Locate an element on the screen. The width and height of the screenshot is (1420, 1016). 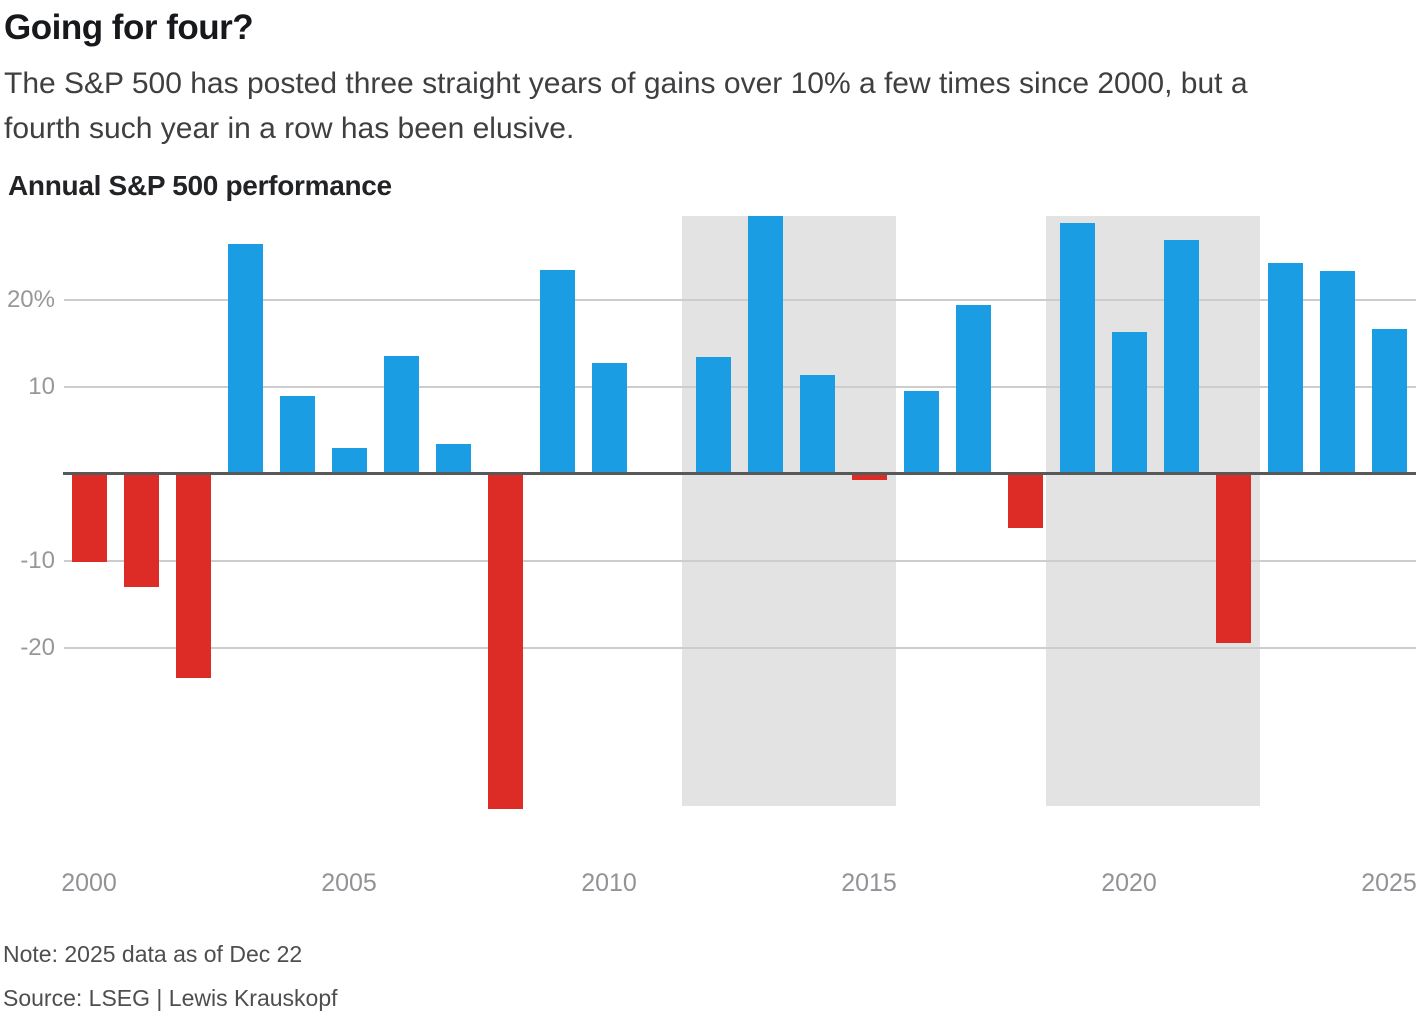
y-tick-label-20: 20% is located at coordinates (30, 299).